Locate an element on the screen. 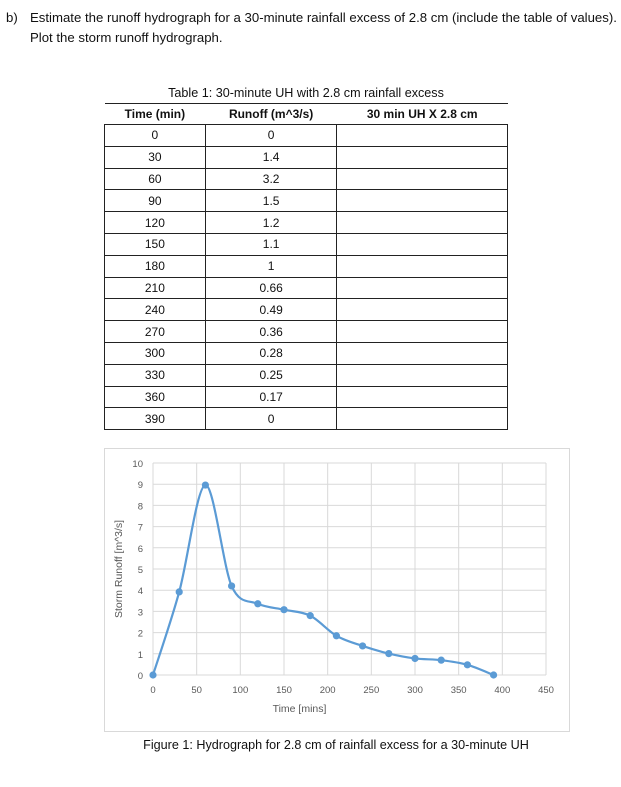 Image resolution: width=621 pixels, height=787 pixels. y-tick-label: 5 is located at coordinates (140, 570).